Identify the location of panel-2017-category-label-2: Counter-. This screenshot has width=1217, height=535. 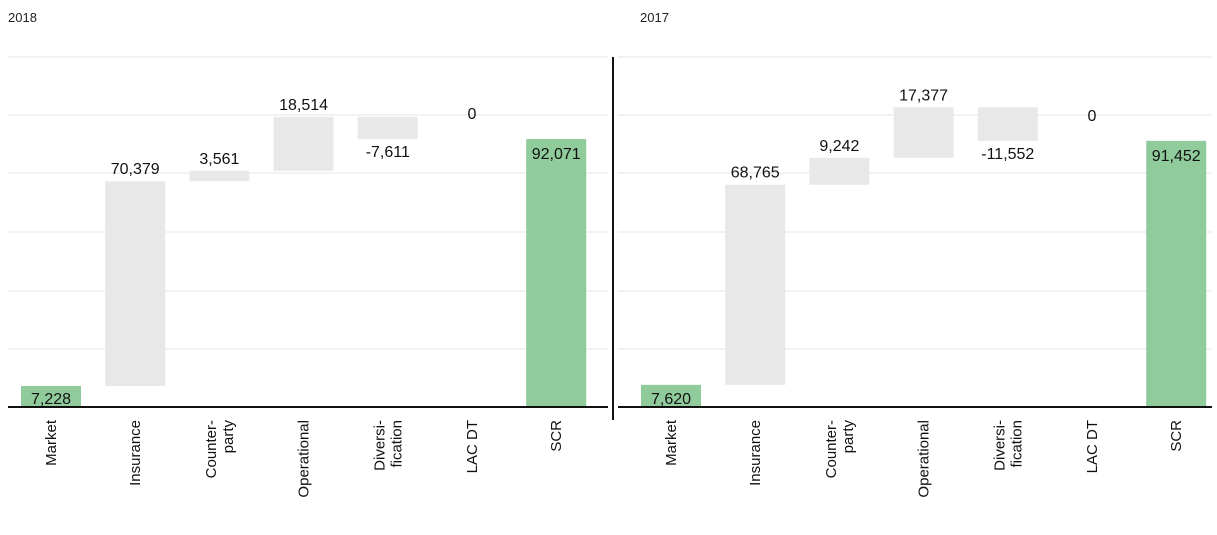
(831, 449).